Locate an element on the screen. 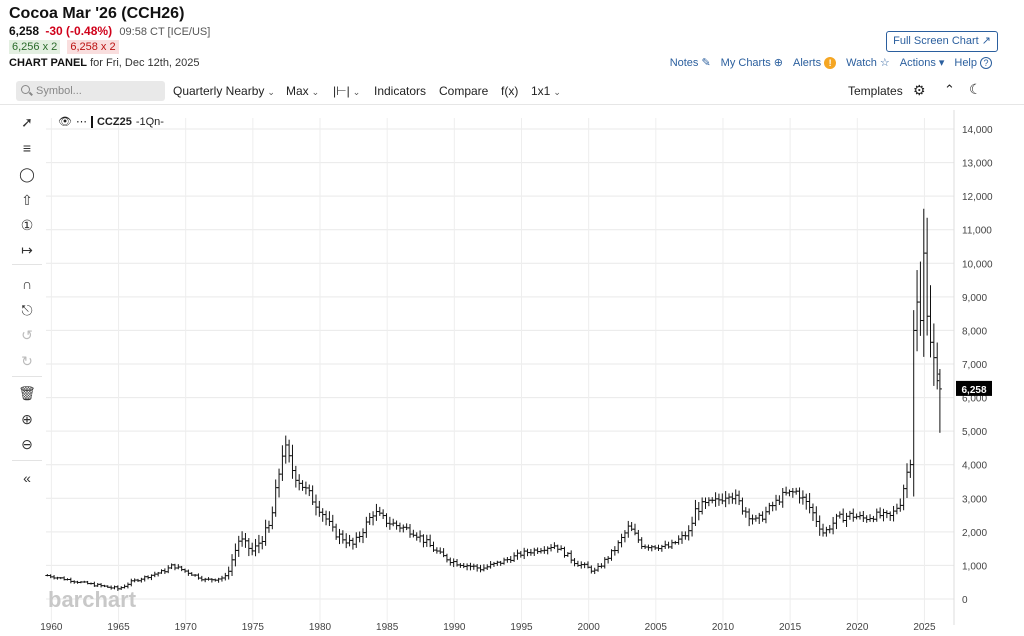 This screenshot has width=1024, height=636. eye-icon: 👁 is located at coordinates (65, 122).